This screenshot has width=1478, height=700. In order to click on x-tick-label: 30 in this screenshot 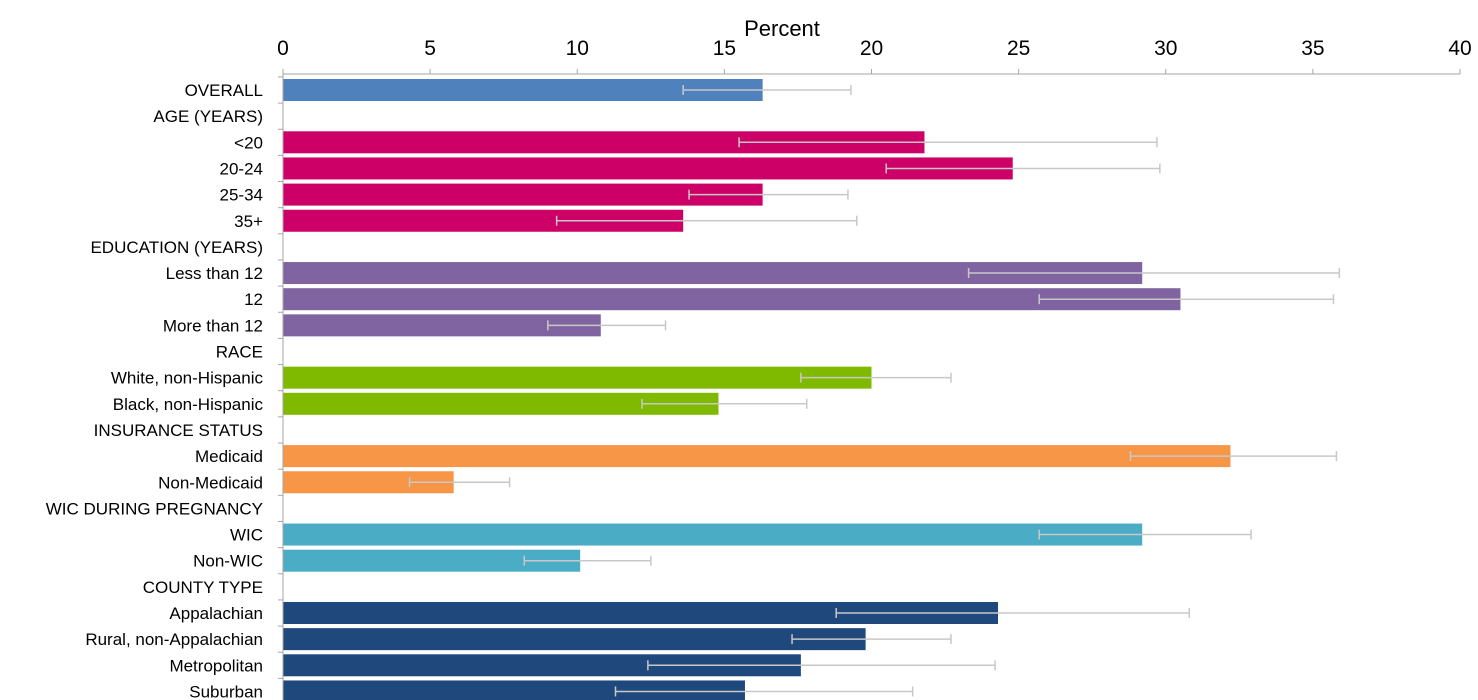, I will do `click(1165, 48)`.